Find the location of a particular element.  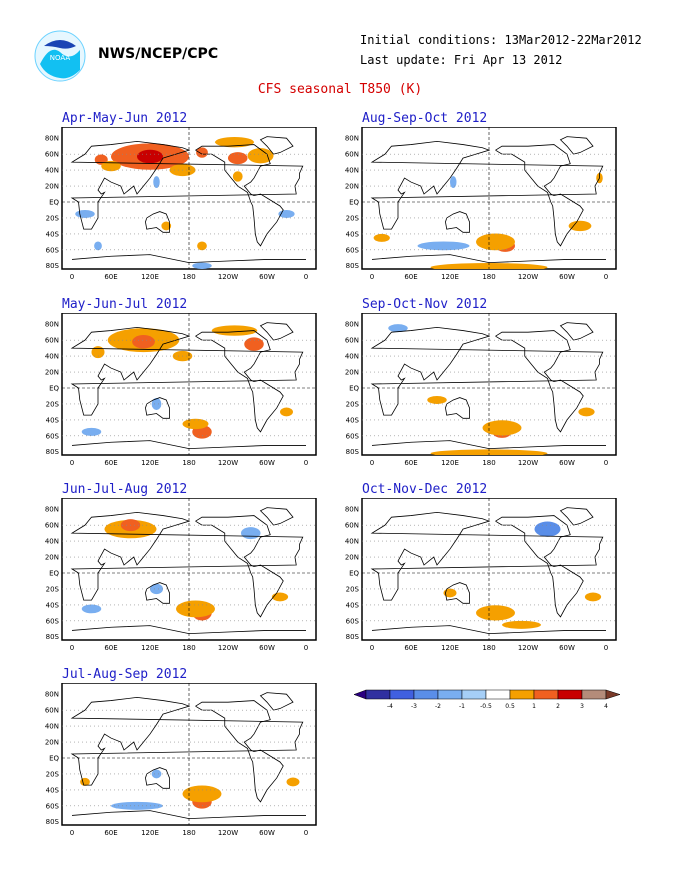

svg-text: NOAA is located at coordinates (60, 58).